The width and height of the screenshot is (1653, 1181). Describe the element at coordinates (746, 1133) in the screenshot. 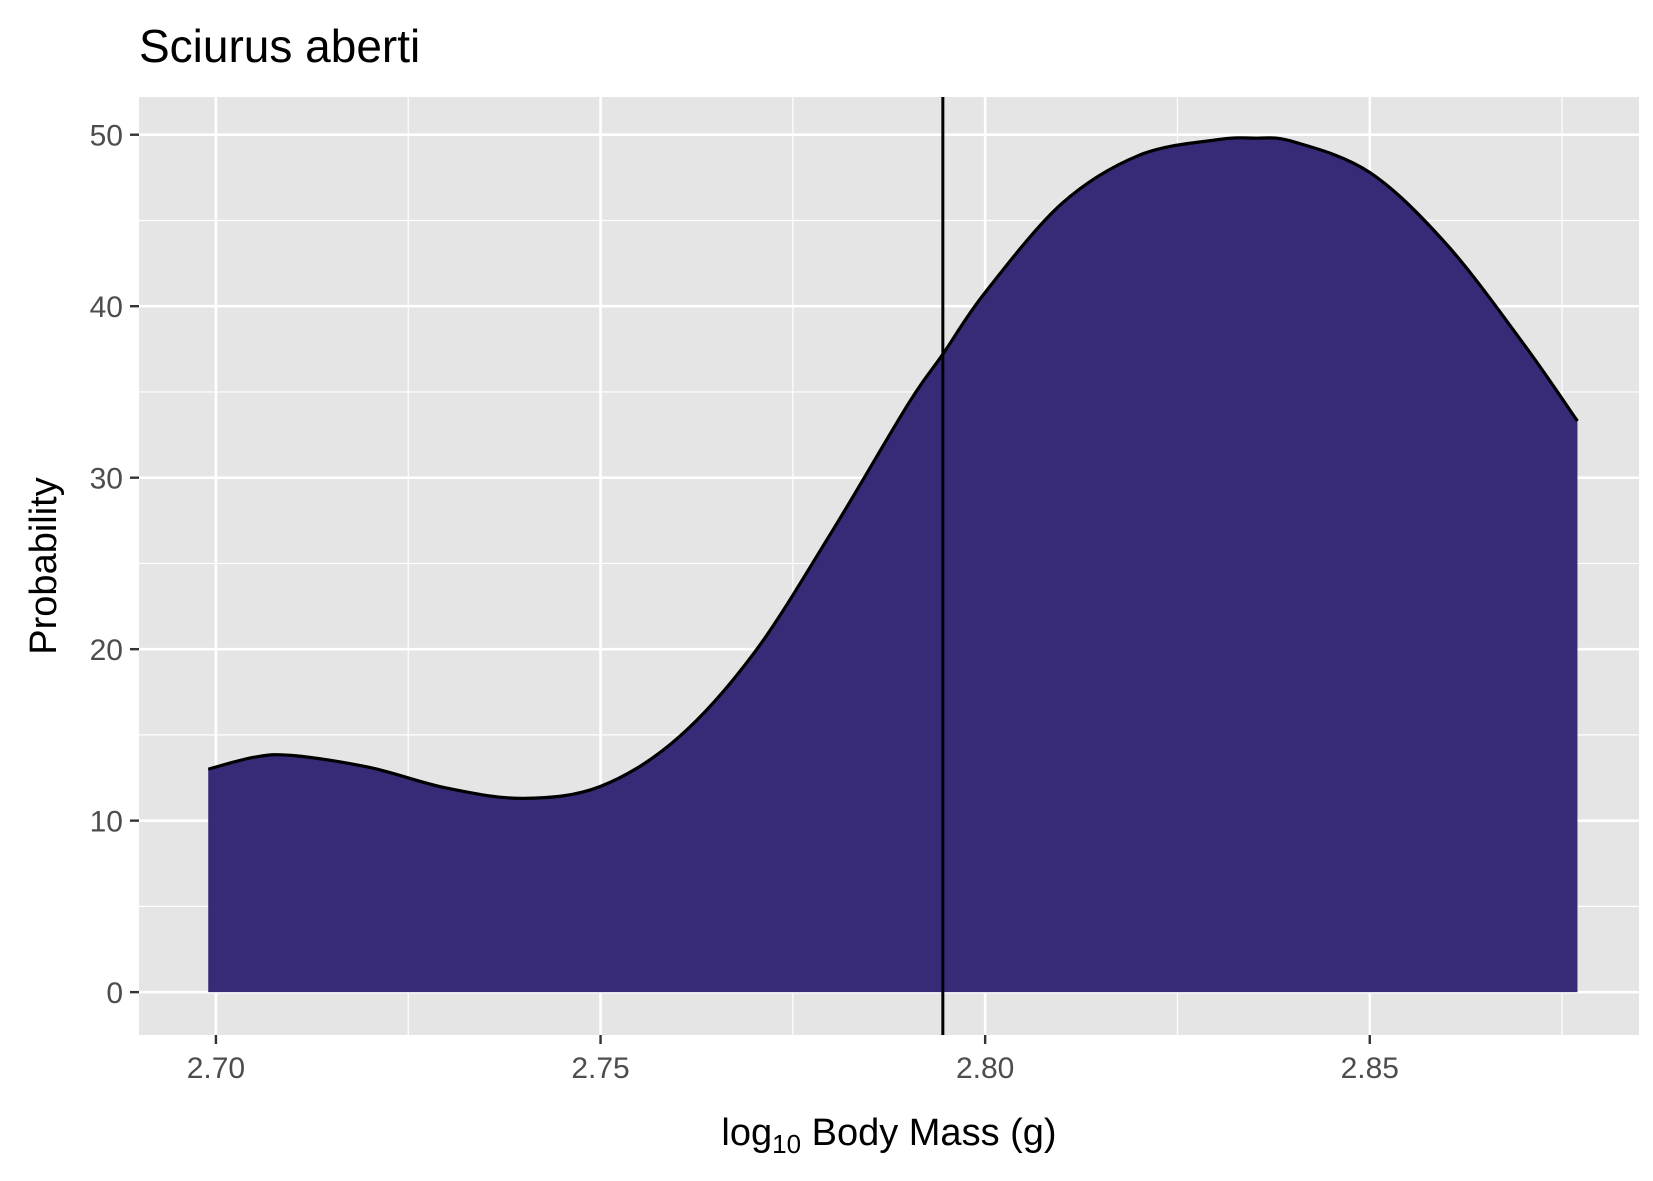

I see `x-axis-title-base: log` at that location.